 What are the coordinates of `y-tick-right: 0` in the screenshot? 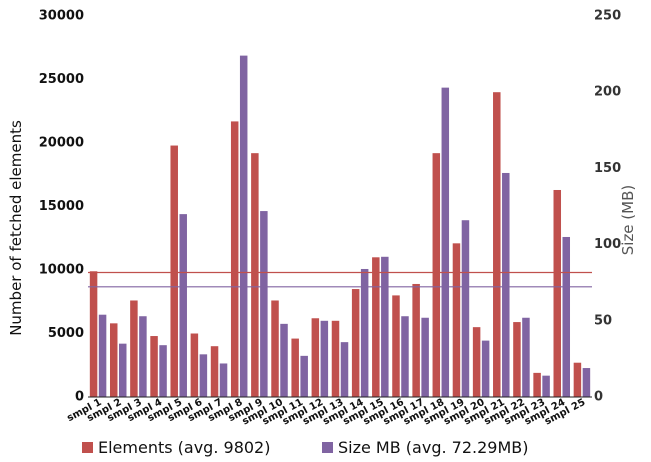 It's located at (598, 397).